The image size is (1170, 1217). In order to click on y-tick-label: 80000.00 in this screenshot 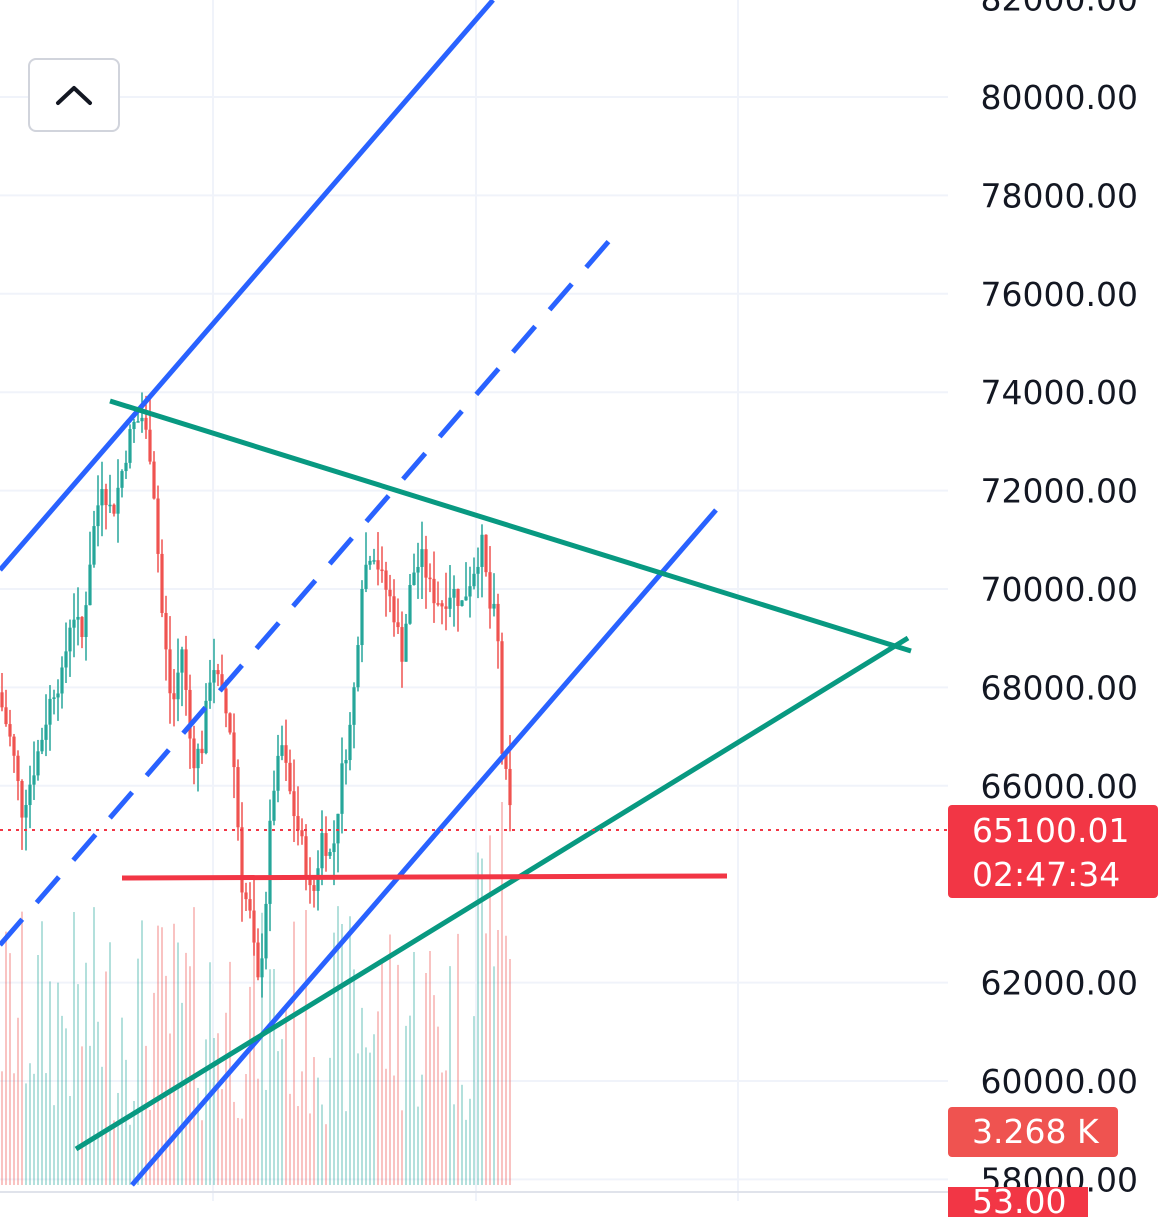, I will do `click(1059, 97)`.